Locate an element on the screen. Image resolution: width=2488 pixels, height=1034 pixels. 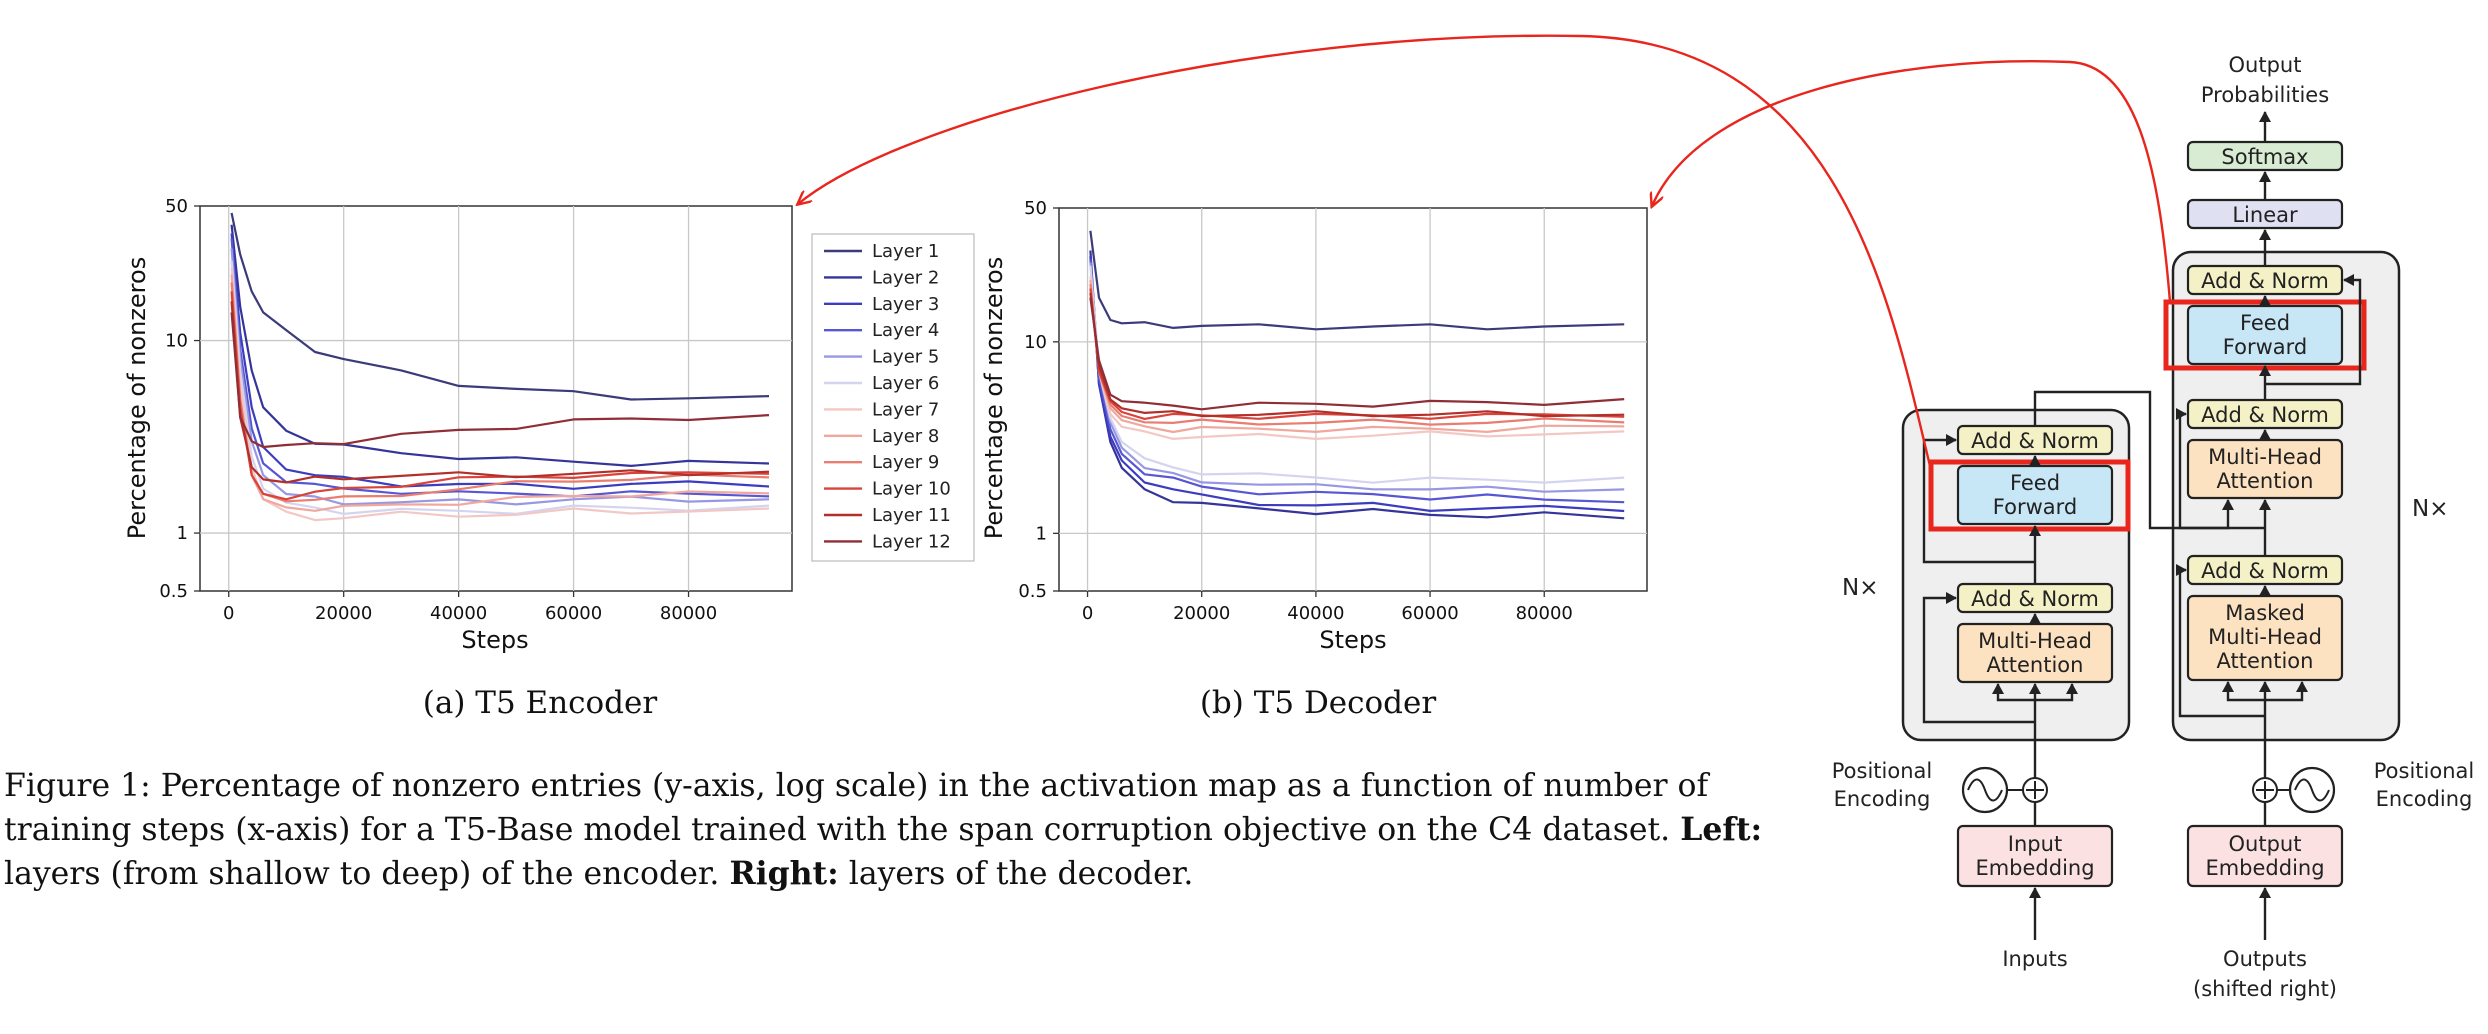
legend-label: Layer 2 is located at coordinates (905, 277).